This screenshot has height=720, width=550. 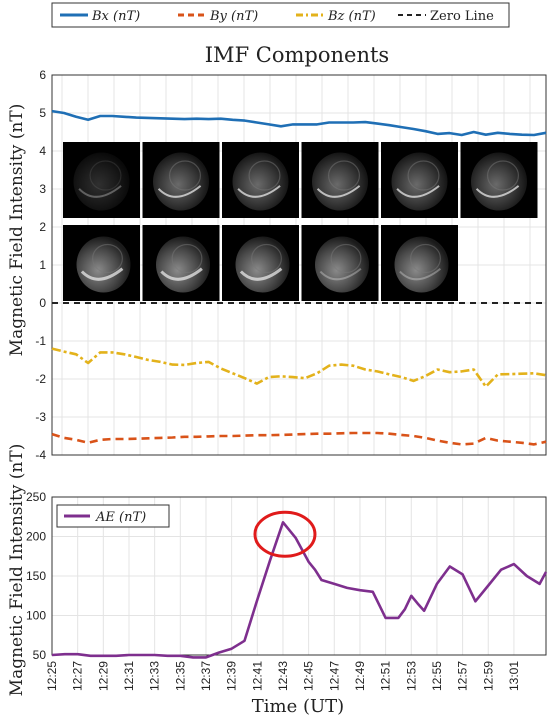 I want to click on top-y-axis-label: Magnetic Field Intensity (nT), so click(x=17, y=230).